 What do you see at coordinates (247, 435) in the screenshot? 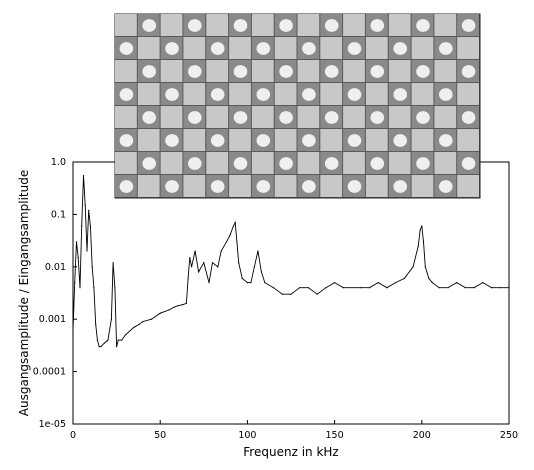
I see `x-tick-label: 100` at bounding box center [247, 435].